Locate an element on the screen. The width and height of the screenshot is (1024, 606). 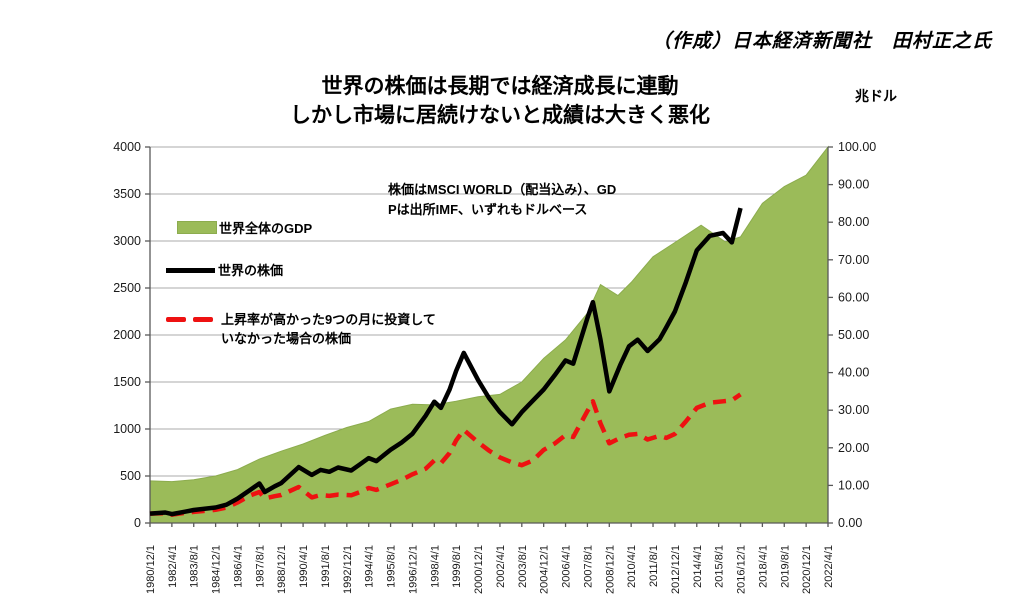
x-axis-tick-label: 1988/12/1 is located at coordinates (282, 569).